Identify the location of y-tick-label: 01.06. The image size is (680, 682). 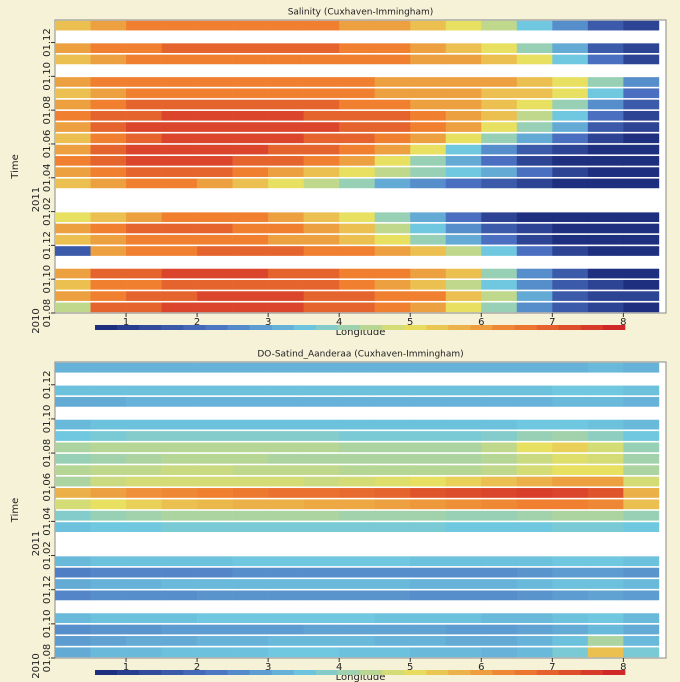
(47, 487).